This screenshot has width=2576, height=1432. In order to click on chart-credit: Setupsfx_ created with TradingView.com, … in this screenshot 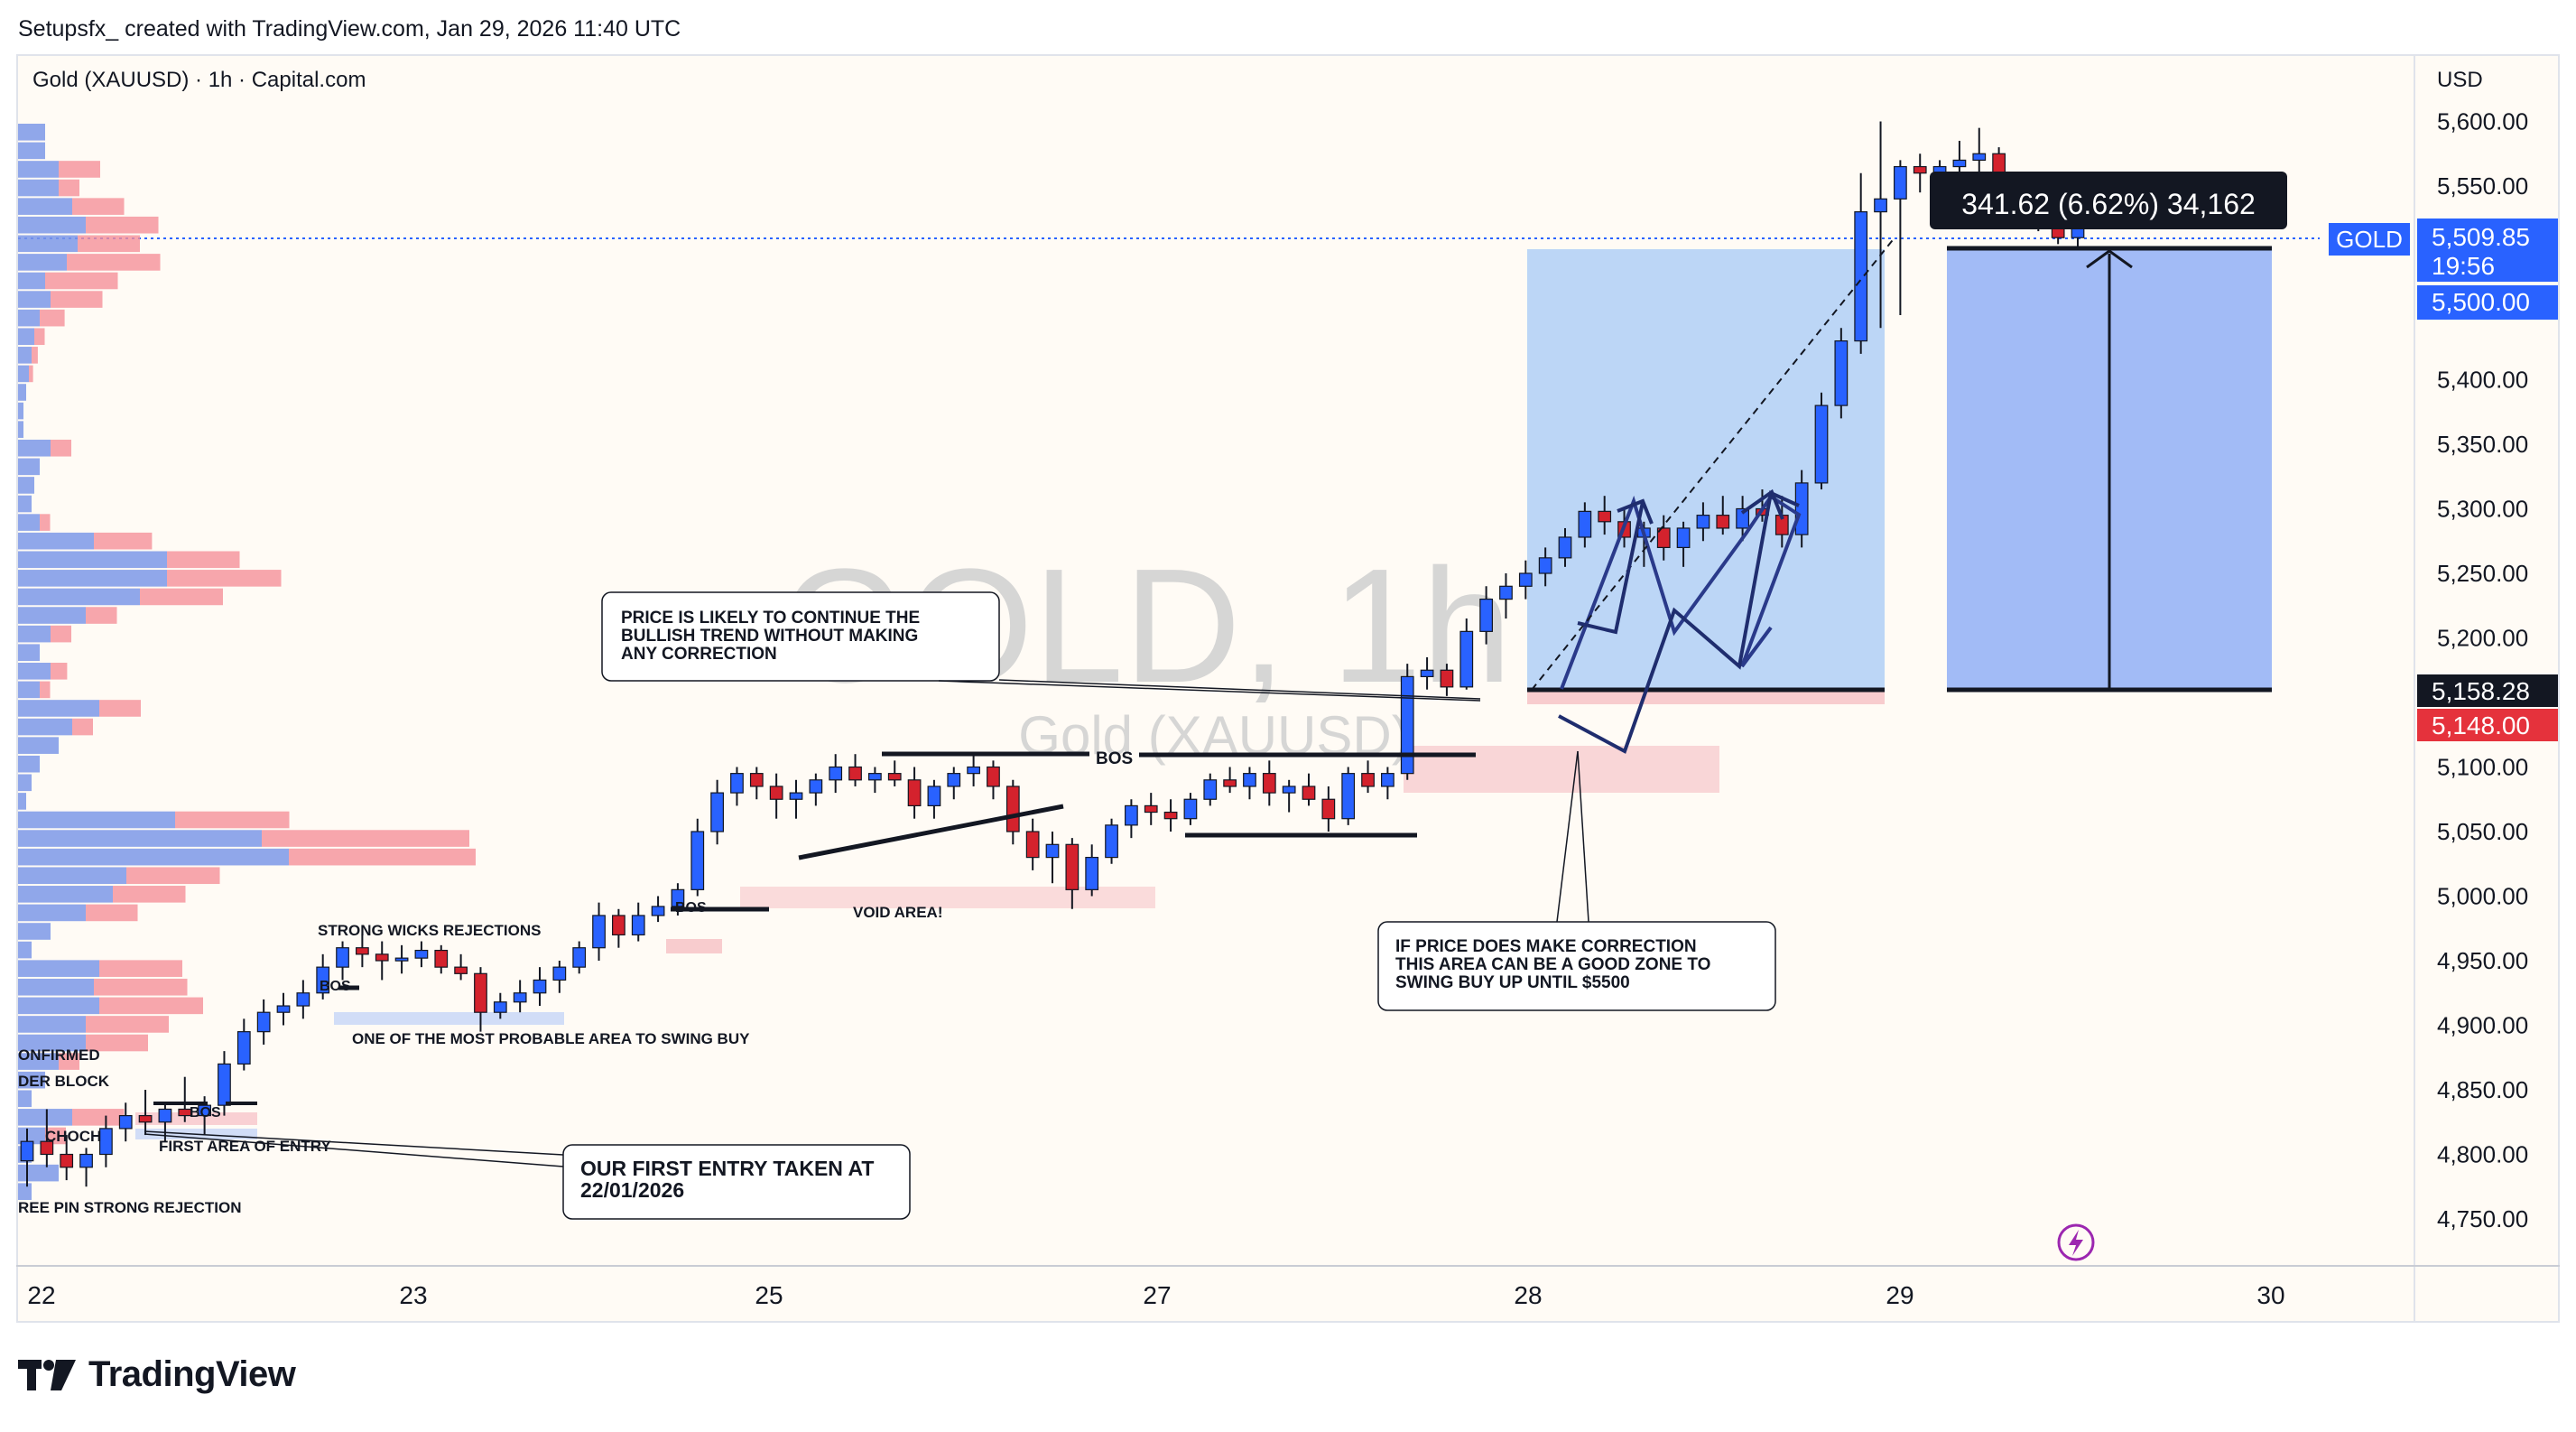, I will do `click(349, 29)`.